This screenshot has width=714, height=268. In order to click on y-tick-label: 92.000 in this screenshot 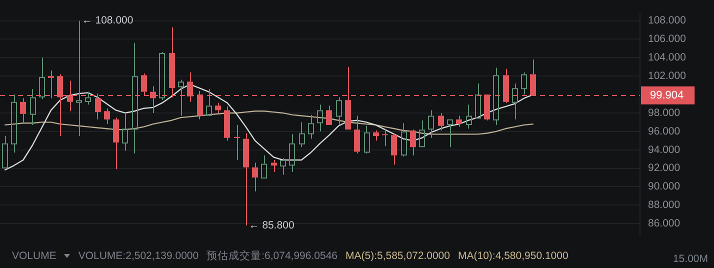, I will do `click(664, 168)`.